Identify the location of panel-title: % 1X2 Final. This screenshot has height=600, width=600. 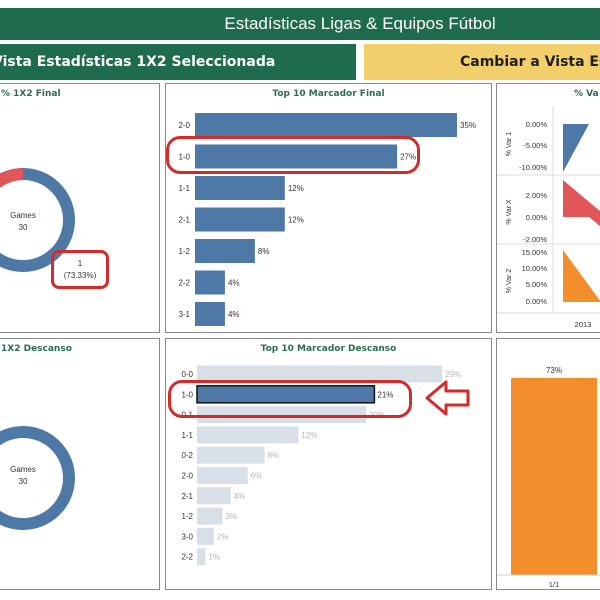
(31, 94).